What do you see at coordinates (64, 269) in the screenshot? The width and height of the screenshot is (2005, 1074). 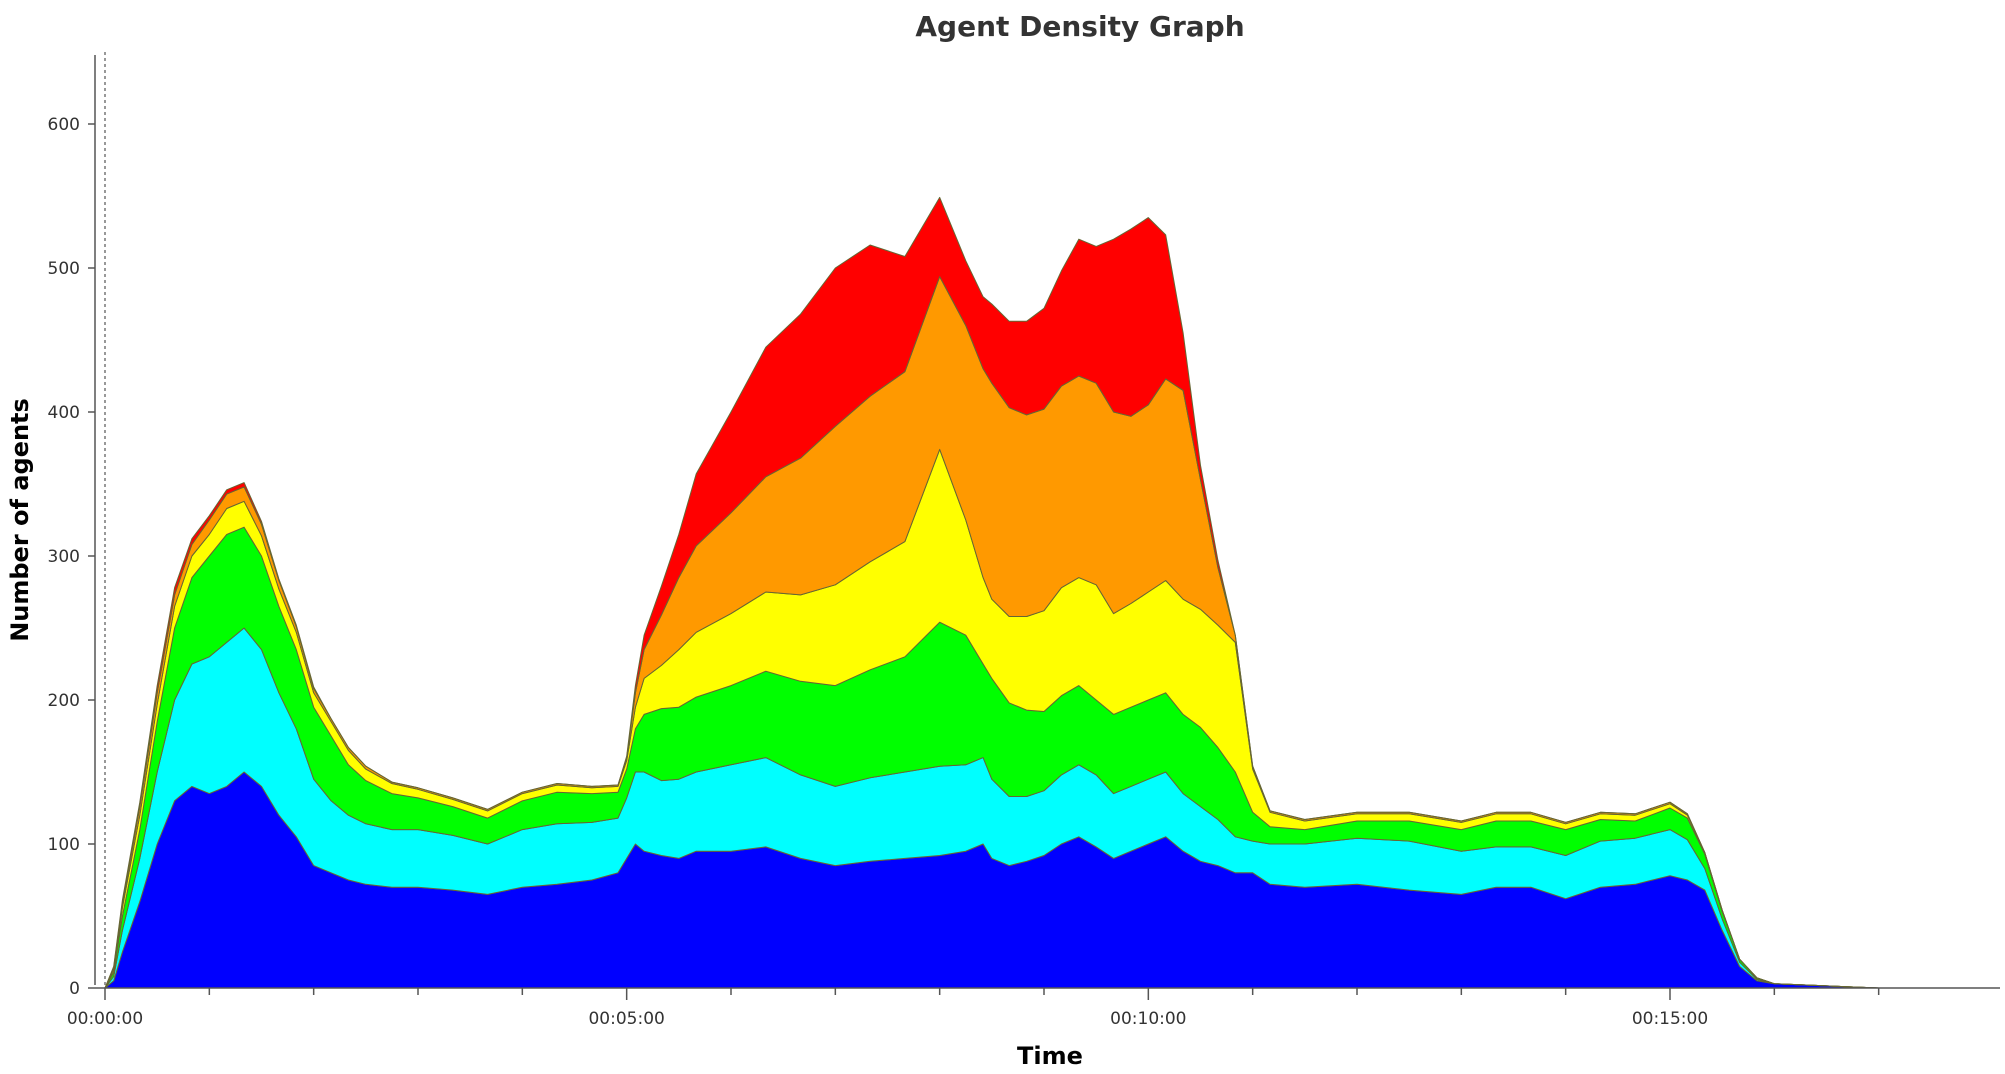 I see `y-tick-label: 500` at bounding box center [64, 269].